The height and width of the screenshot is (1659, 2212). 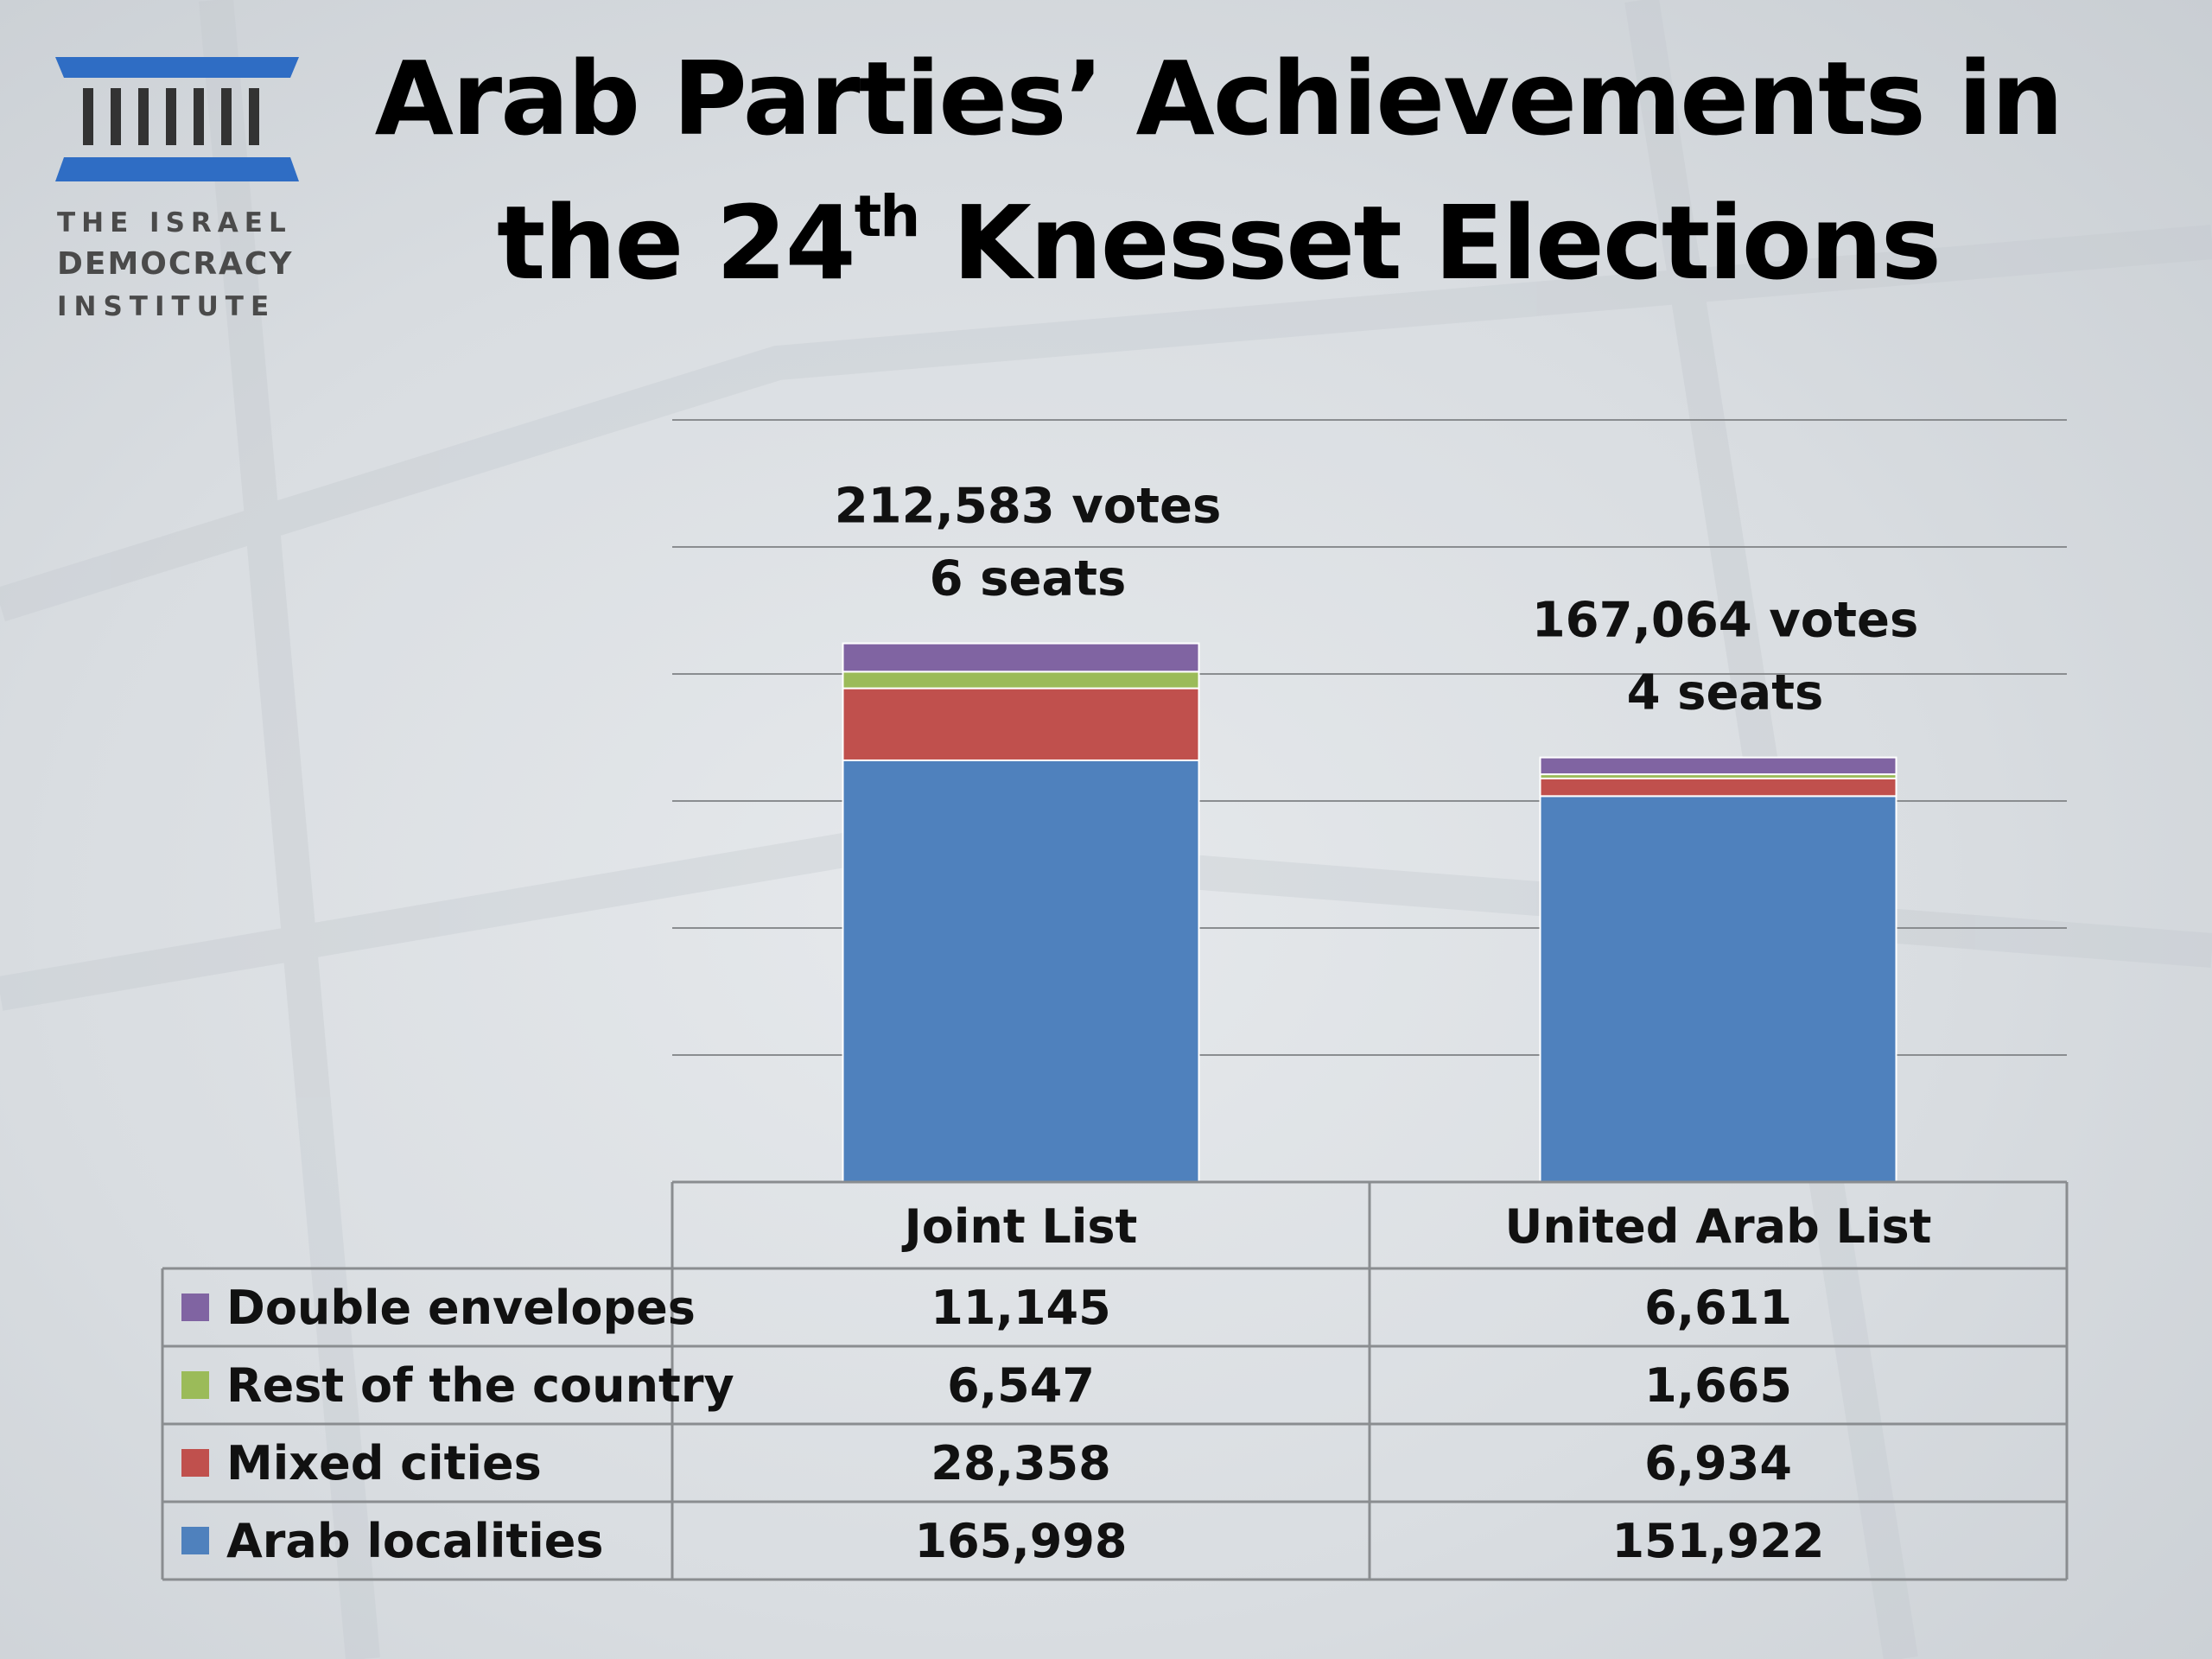 I want to click on table-cell-value: 151,922, so click(x=1718, y=1541).